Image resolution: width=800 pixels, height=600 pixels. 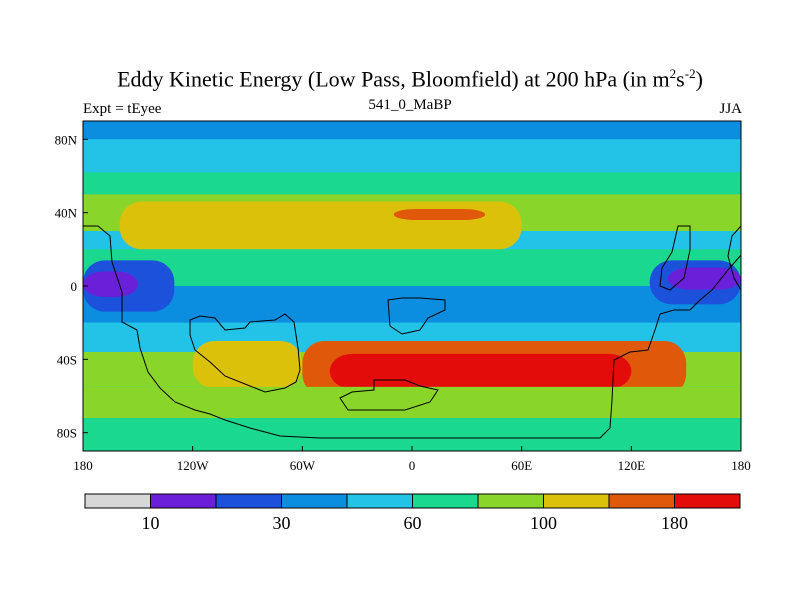 What do you see at coordinates (193, 465) in the screenshot?
I see `x-tick-label: 120W` at bounding box center [193, 465].